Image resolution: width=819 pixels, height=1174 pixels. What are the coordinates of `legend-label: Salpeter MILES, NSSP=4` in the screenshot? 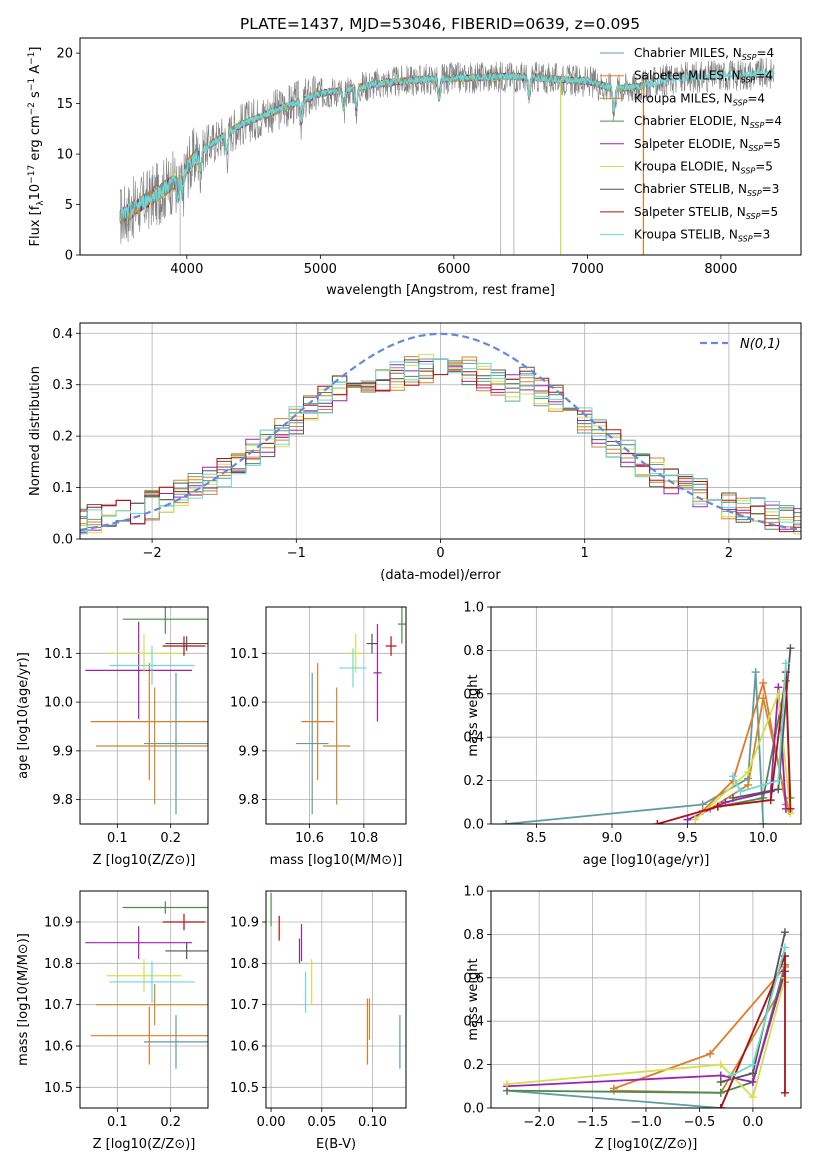 It's located at (703, 77).